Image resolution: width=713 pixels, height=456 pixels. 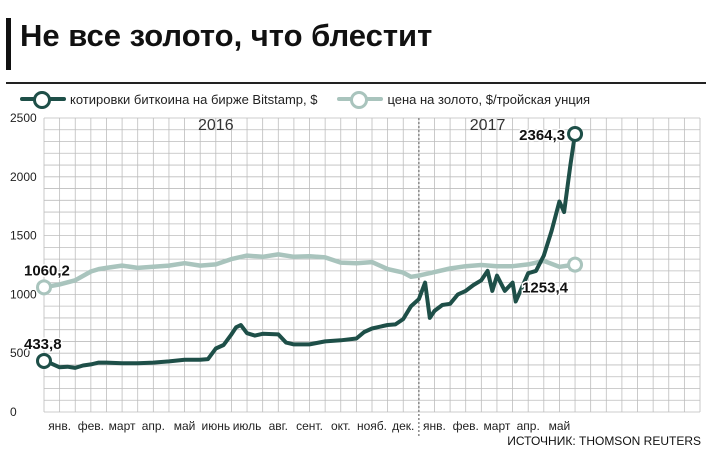 What do you see at coordinates (23, 236) in the screenshot?
I see `y-tick-label: 1500` at bounding box center [23, 236].